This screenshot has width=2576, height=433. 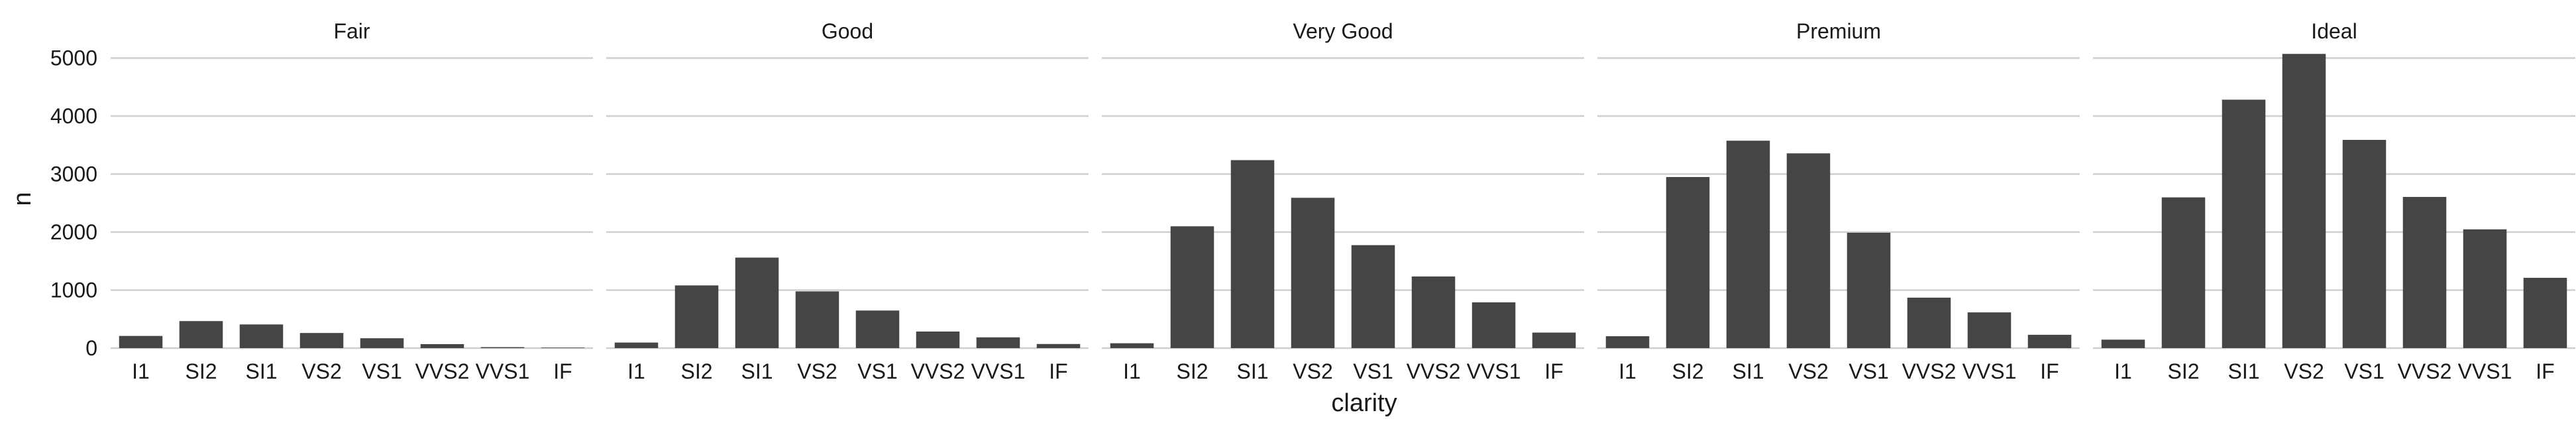 I want to click on y-tick-label: 4000, so click(x=73, y=116).